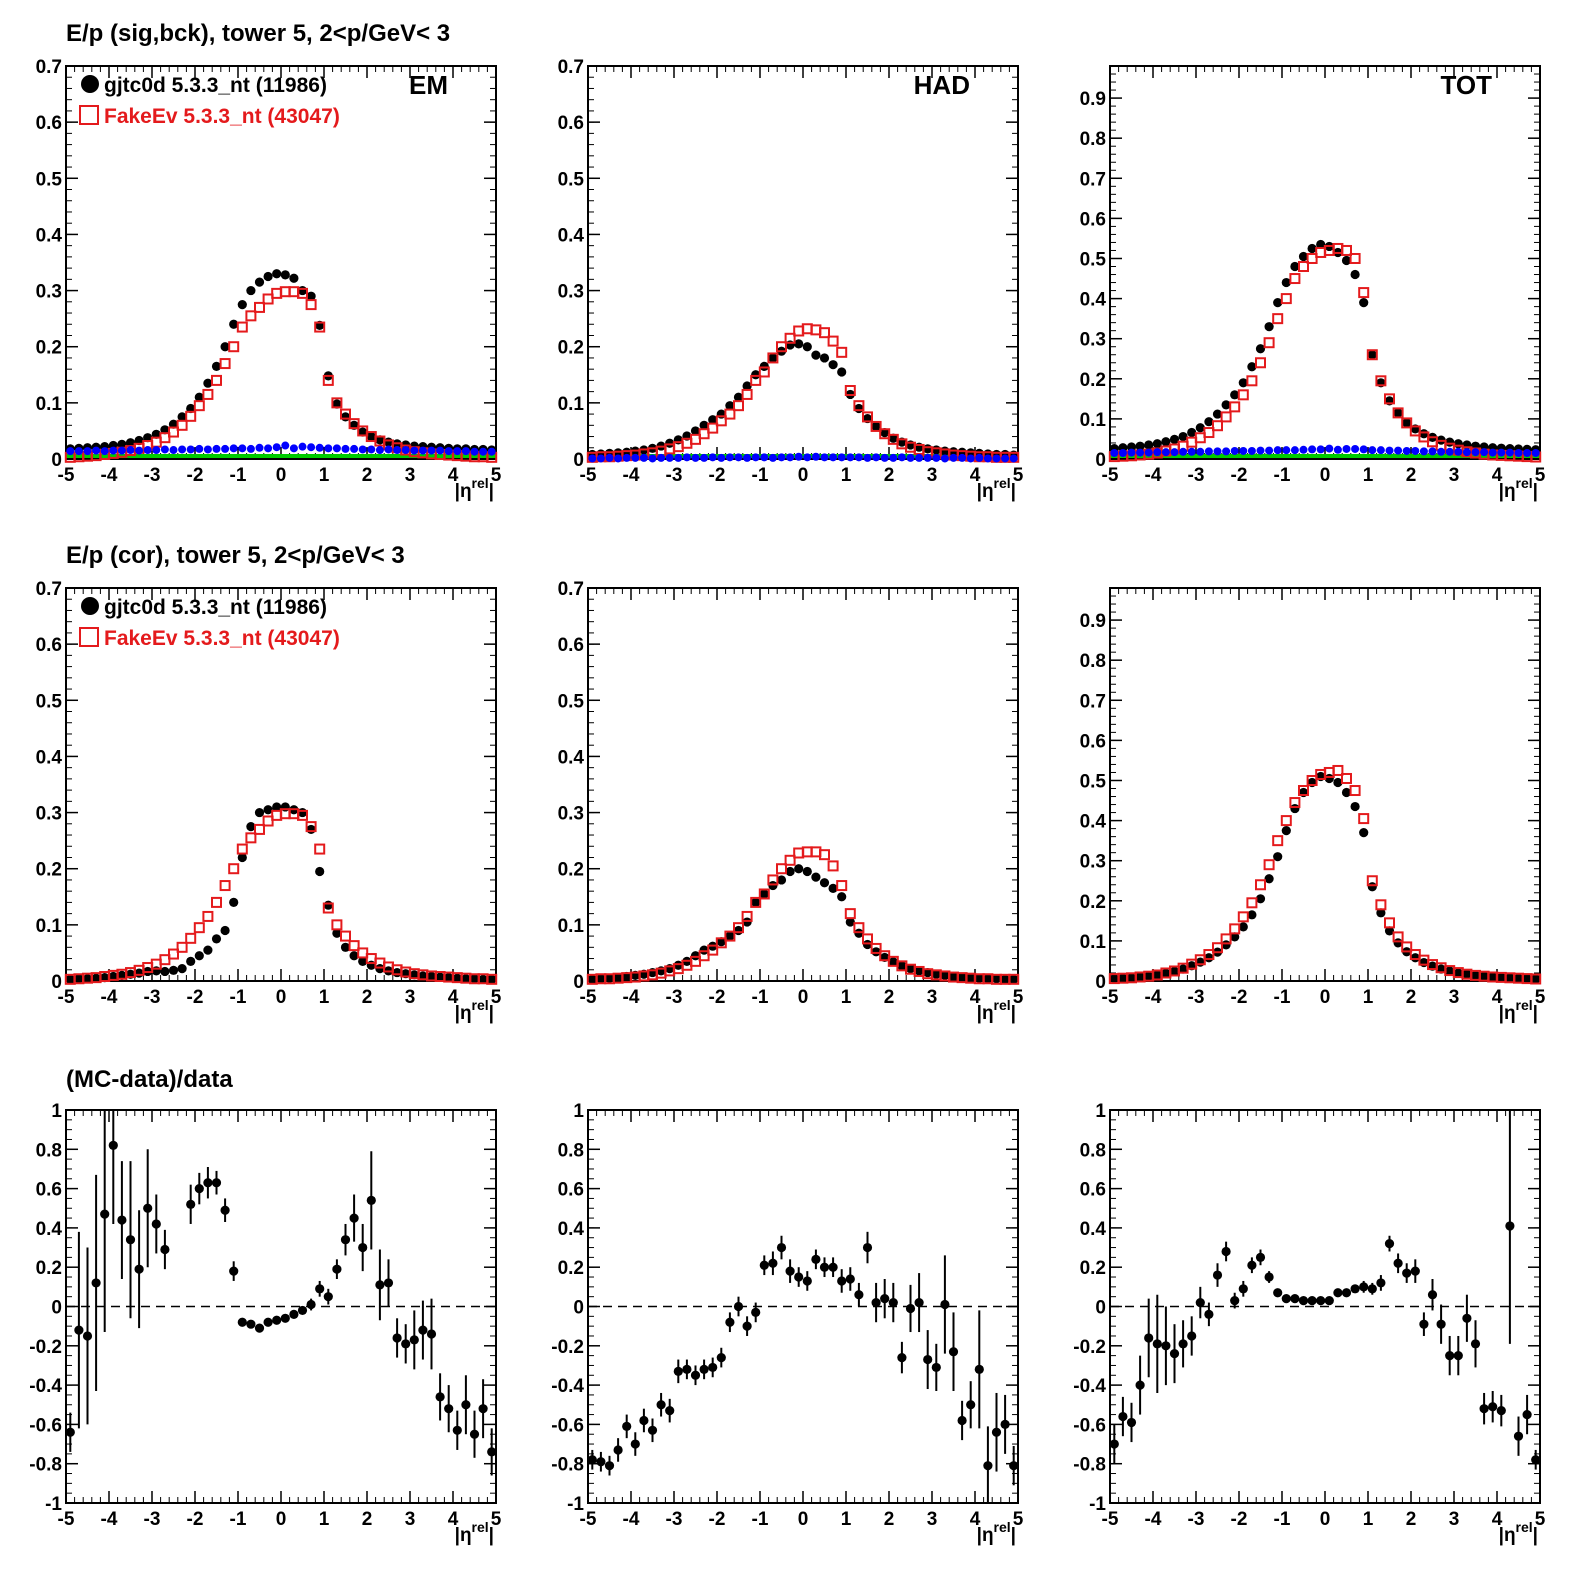 The image size is (1575, 1575). I want to click on y-tick-label: 0.7, so click(571, 67).